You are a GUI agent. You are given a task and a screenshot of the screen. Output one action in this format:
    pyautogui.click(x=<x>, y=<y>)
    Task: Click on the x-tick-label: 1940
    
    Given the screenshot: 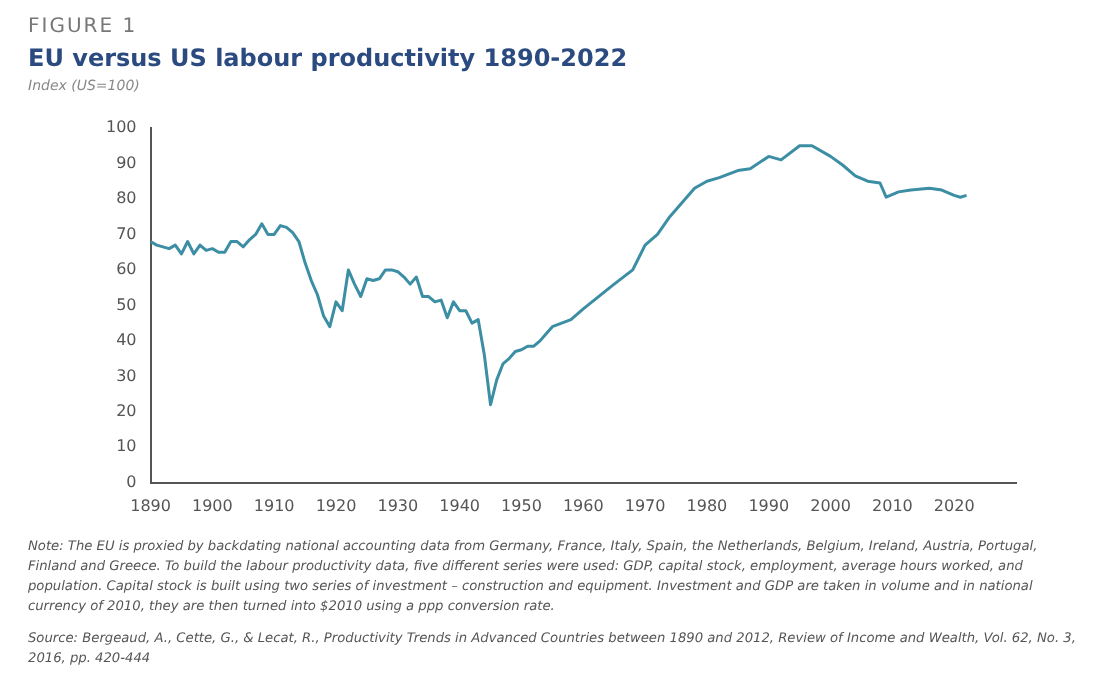 What is the action you would take?
    pyautogui.click(x=459, y=505)
    